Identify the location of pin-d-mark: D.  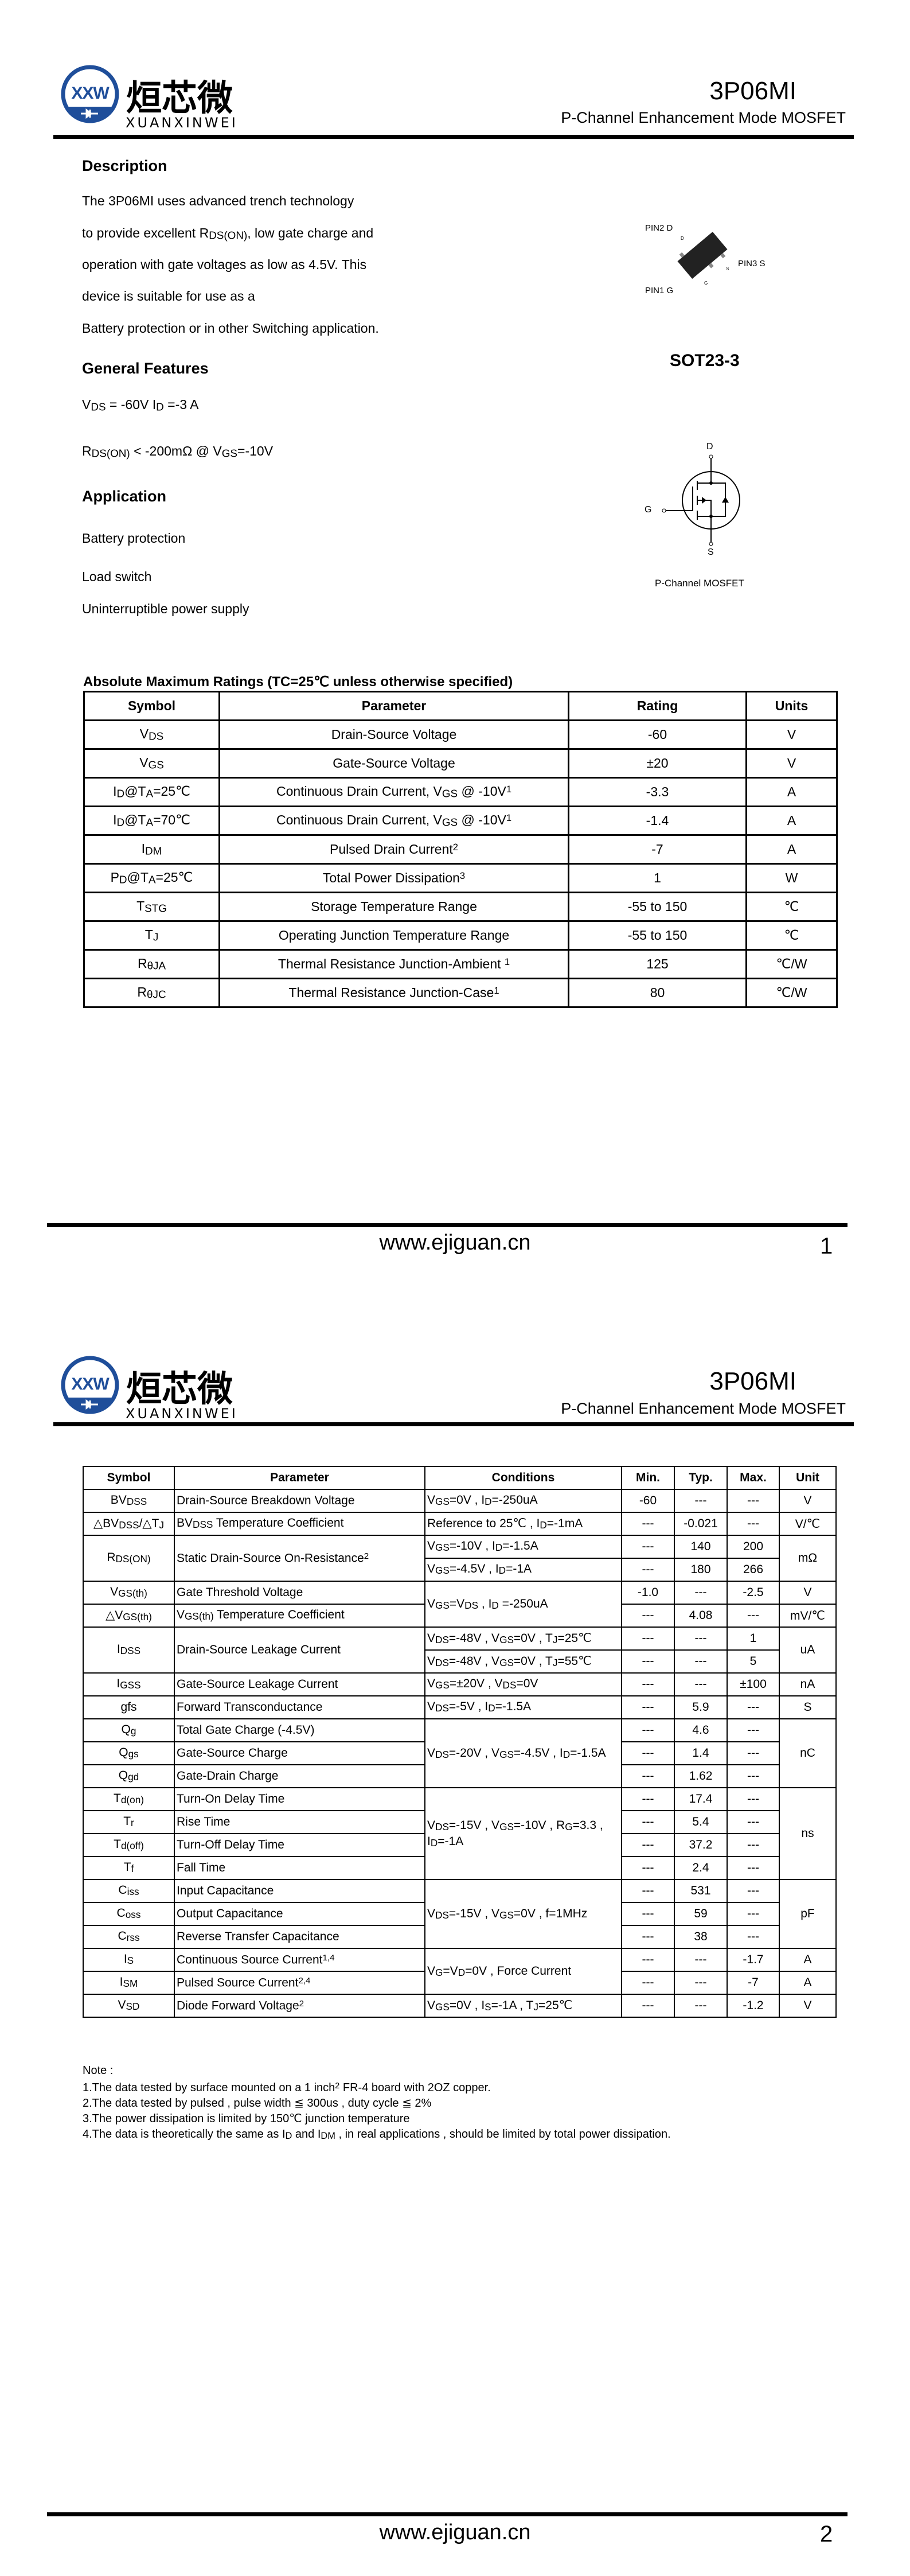
(682, 238).